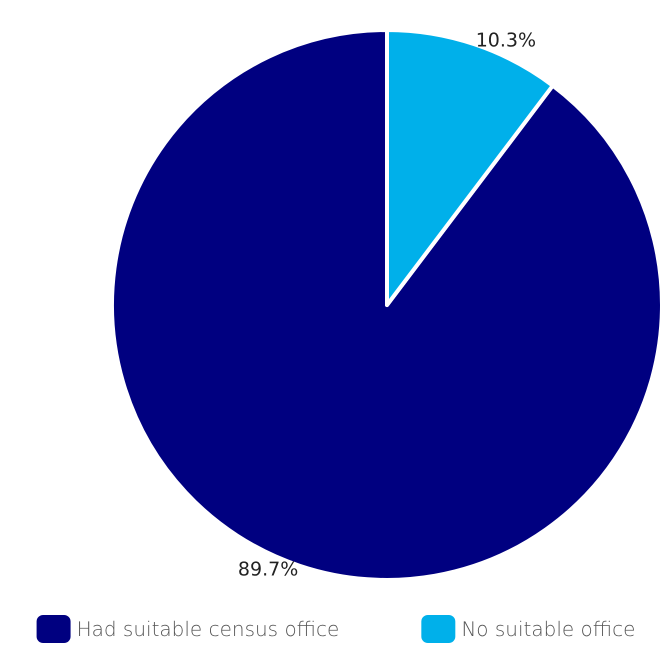  Describe the element at coordinates (548, 629) in the screenshot. I see `legend-label: No suitable office` at that location.